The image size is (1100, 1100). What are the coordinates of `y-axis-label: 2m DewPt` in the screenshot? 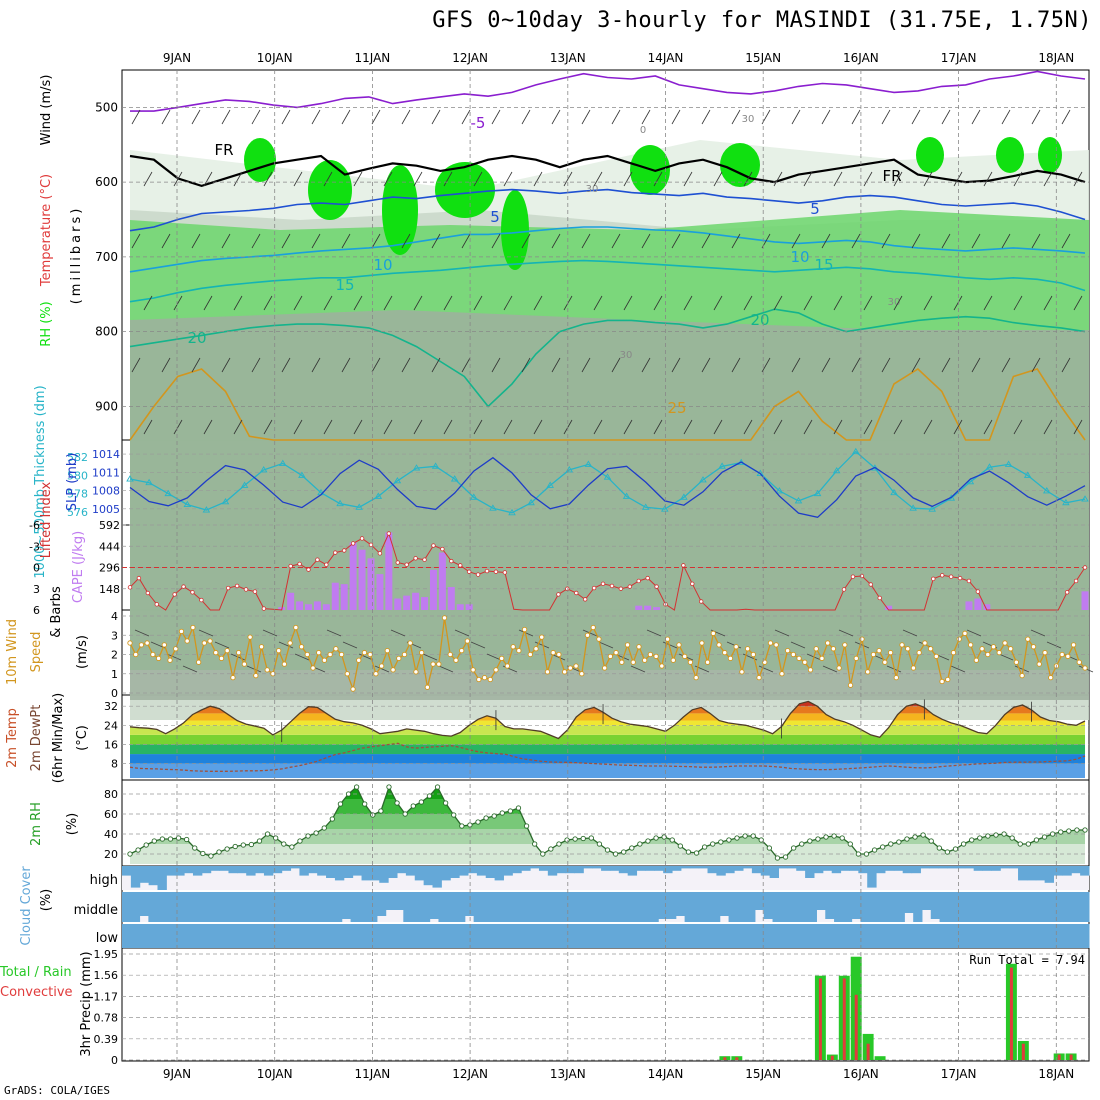 It's located at (36, 738).